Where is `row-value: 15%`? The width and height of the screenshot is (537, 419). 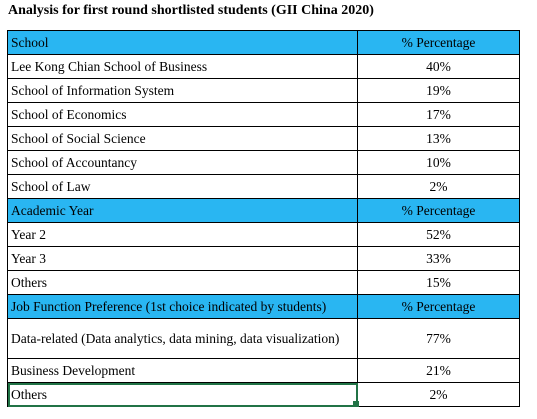 row-value: 15% is located at coordinates (438, 282).